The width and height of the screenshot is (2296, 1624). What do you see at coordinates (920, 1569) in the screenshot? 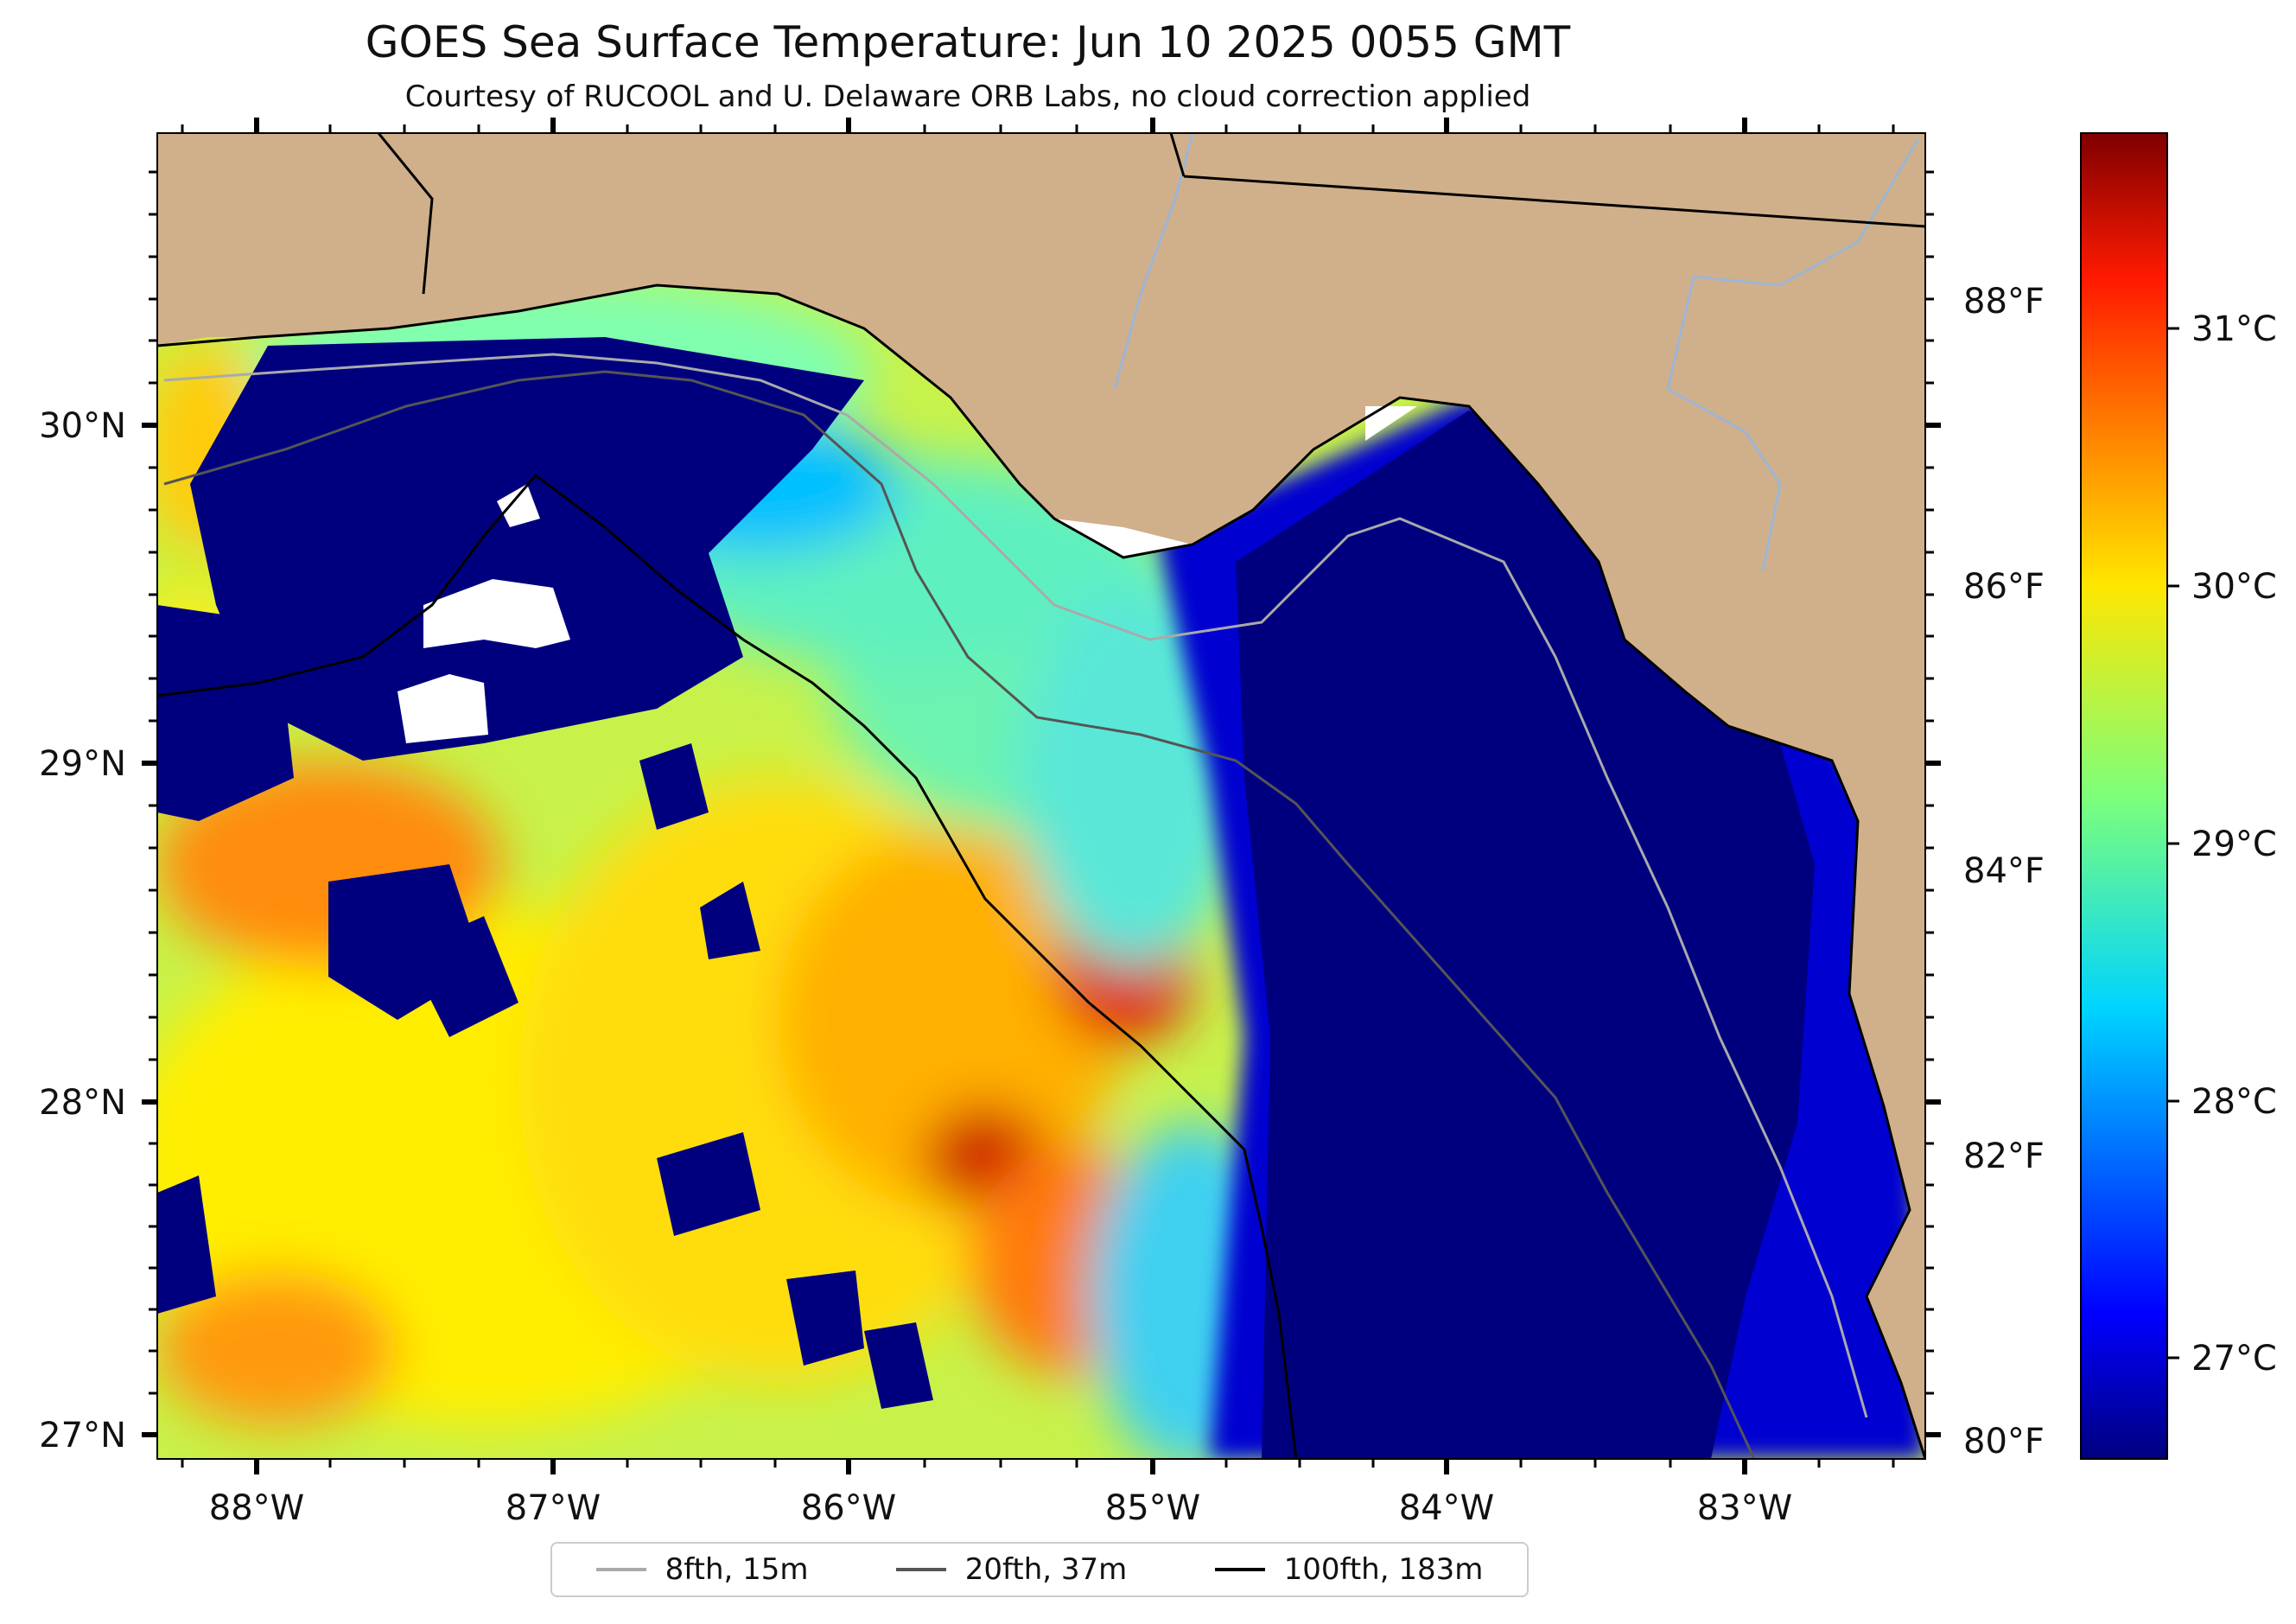
I see `legend-swatch-20fth` at bounding box center [920, 1569].